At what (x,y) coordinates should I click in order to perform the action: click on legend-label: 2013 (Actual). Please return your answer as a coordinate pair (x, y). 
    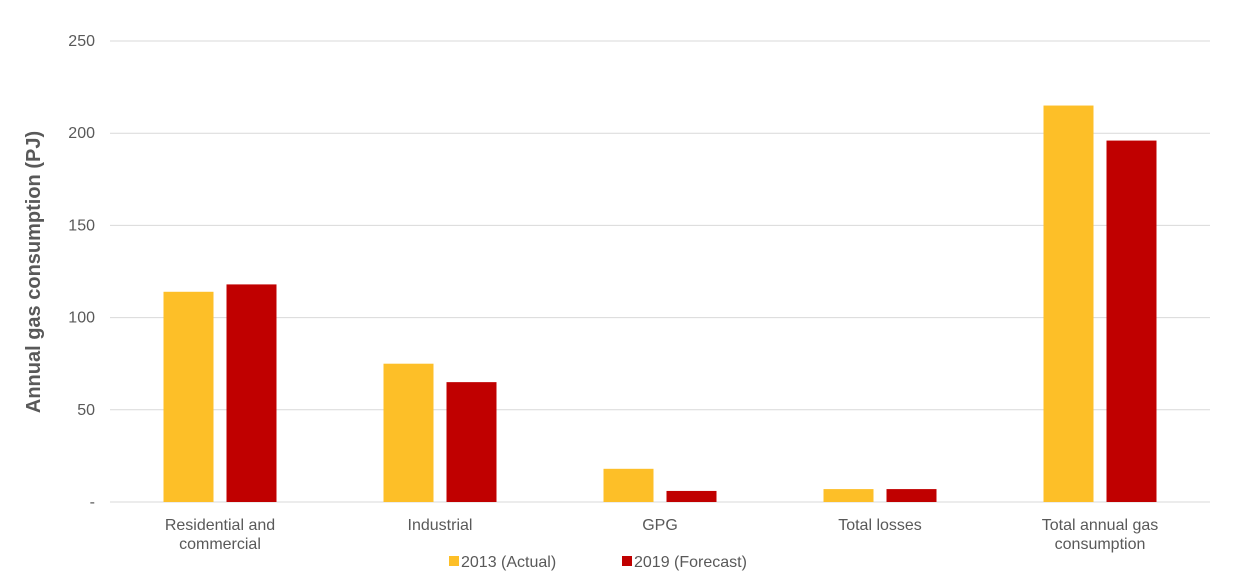
    Looking at the image, I should click on (508, 562).